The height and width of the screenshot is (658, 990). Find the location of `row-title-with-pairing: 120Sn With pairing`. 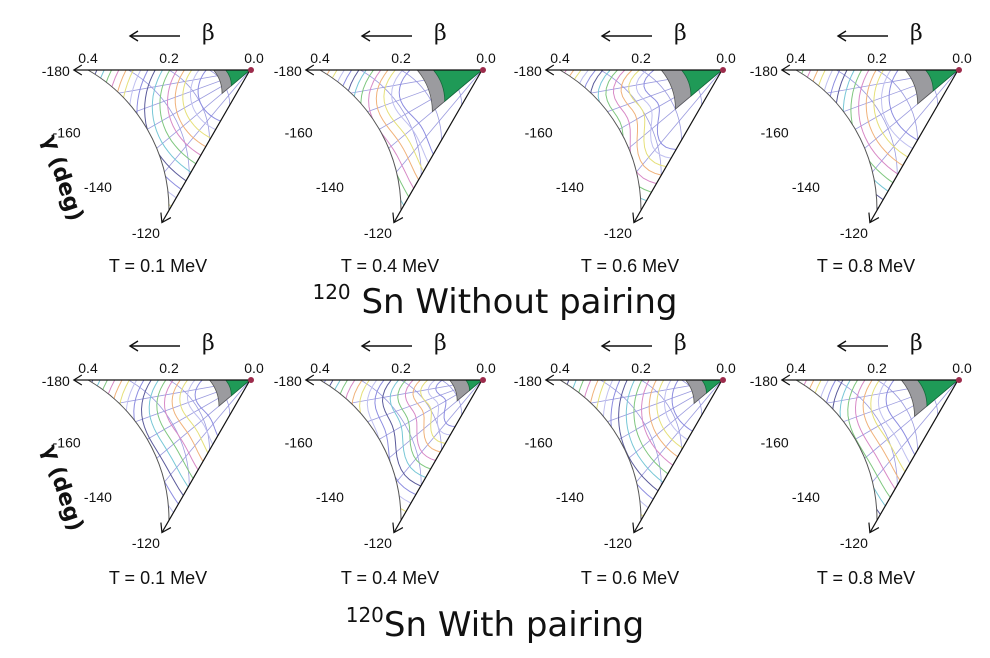

row-title-with-pairing: 120Sn With pairing is located at coordinates (495, 624).